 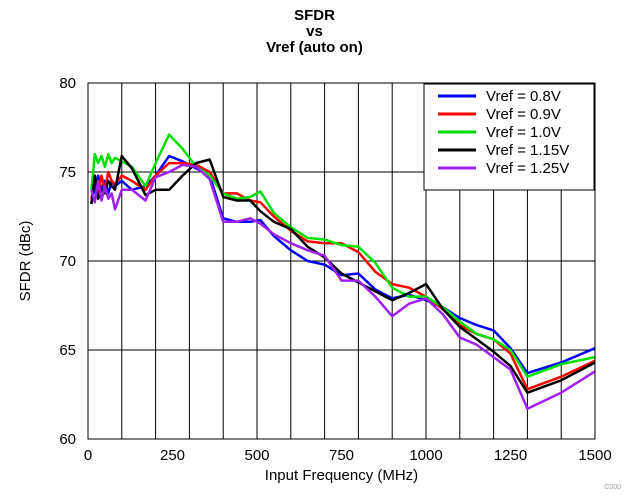 What do you see at coordinates (314, 31) in the screenshot?
I see `chart-title-line-2: vs` at bounding box center [314, 31].